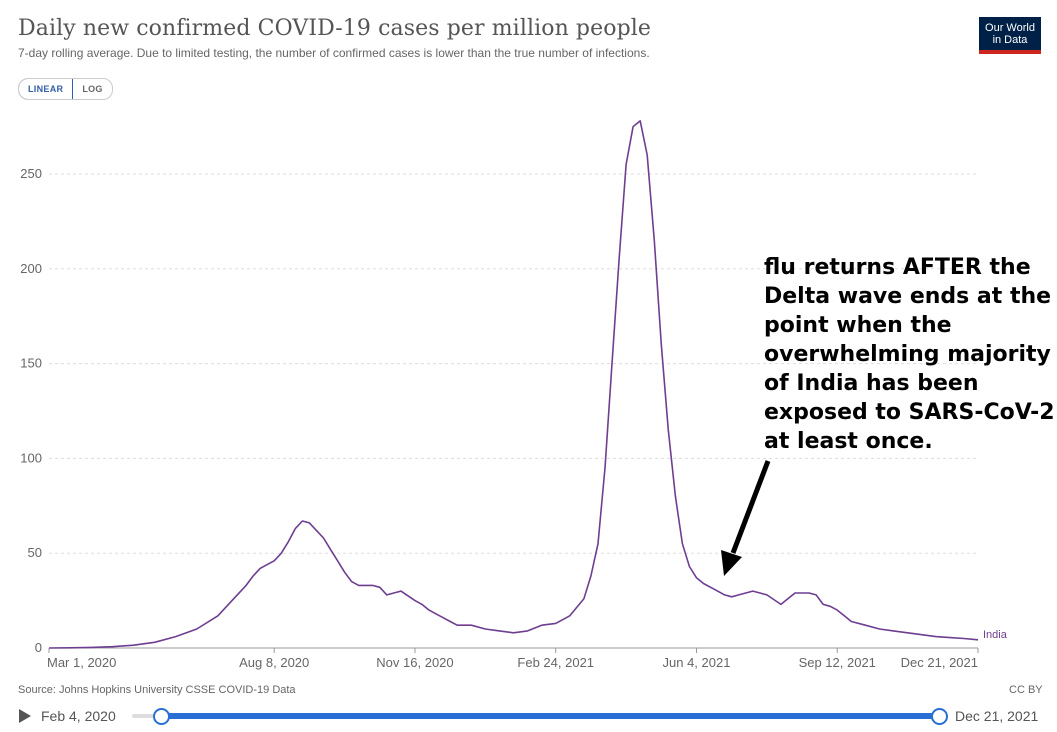 The width and height of the screenshot is (1057, 732). I want to click on license-badge: CC BY, so click(1026, 690).